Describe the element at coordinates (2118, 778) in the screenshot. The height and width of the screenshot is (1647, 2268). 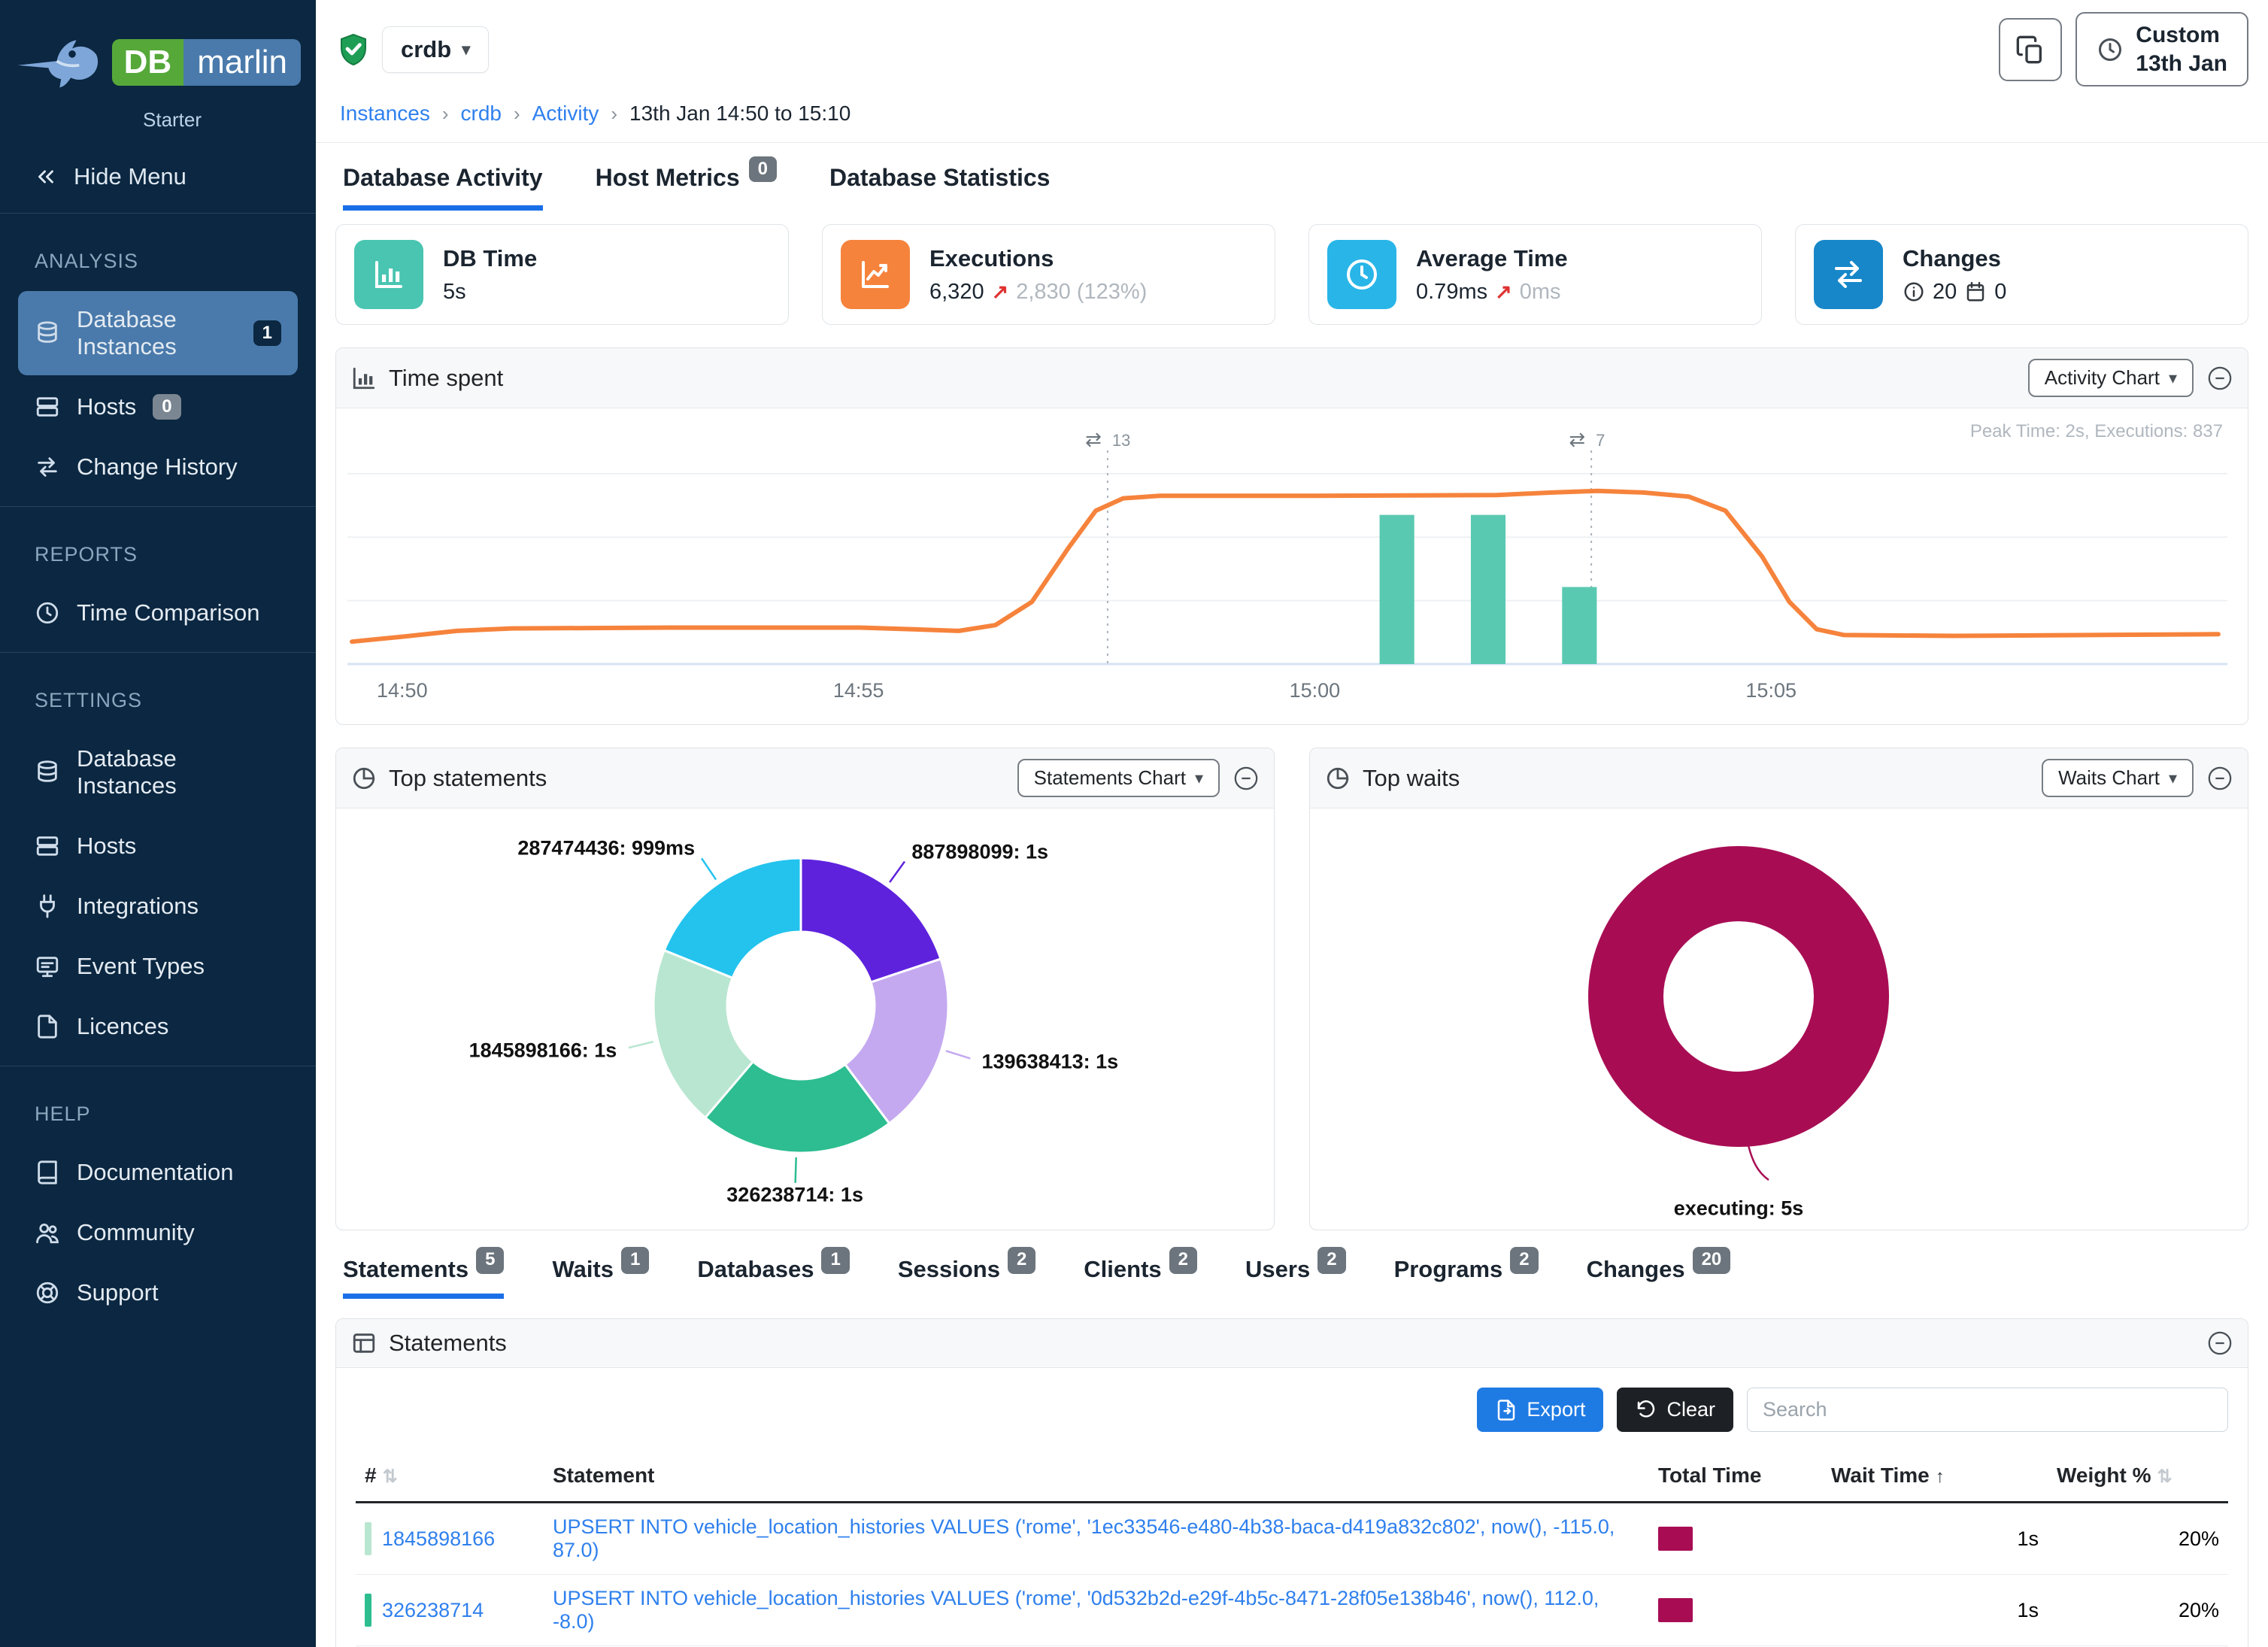
I see `waits-chart-select: Waits Chart ▾` at that location.